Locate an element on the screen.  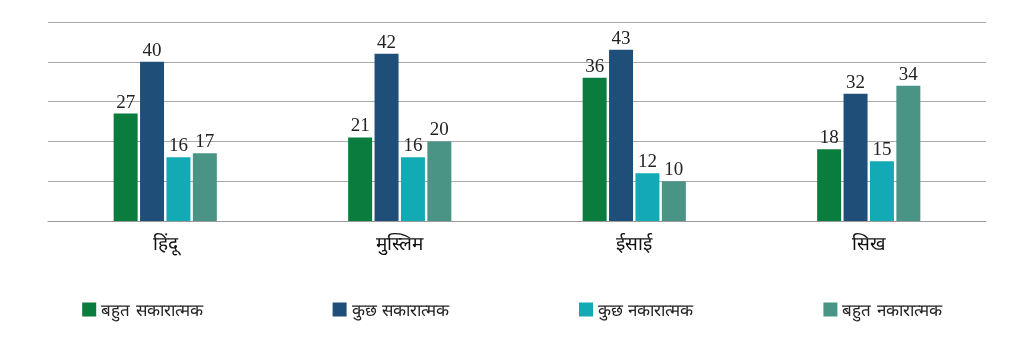
data-label: 21 is located at coordinates (360, 125).